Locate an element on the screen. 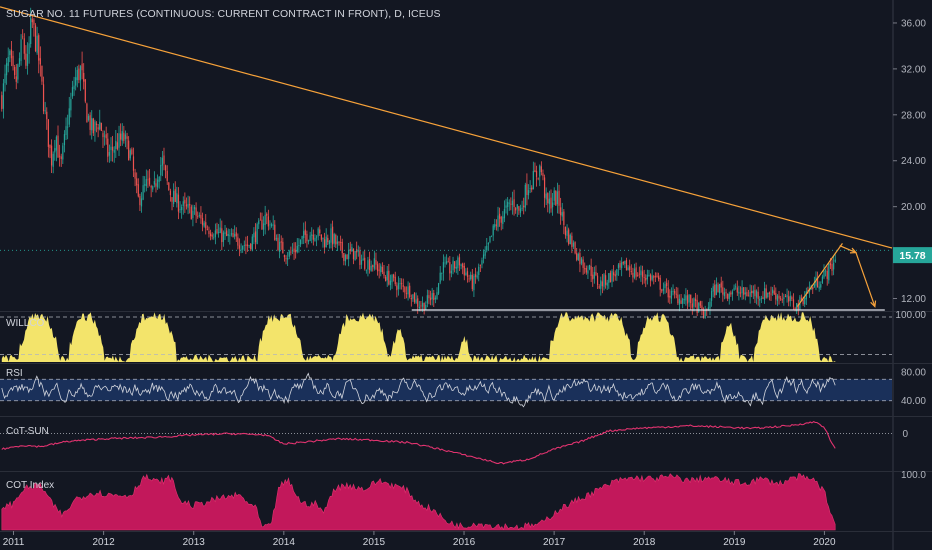 This screenshot has height=550, width=932. x-tick-label-8: 2019 is located at coordinates (734, 542).